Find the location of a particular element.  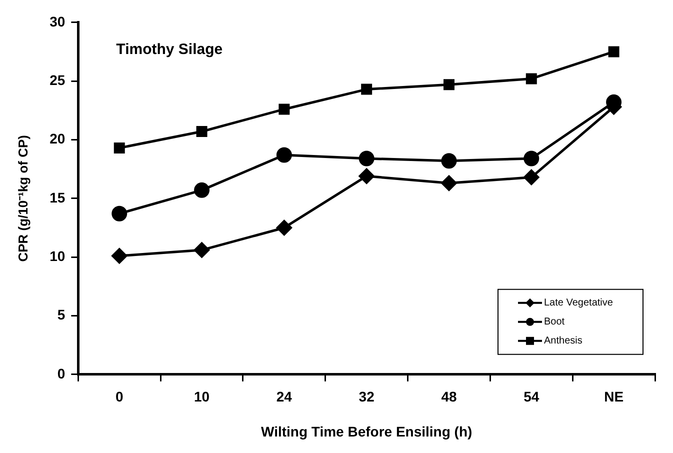

y-tick-label: 30 is located at coordinates (58, 21).